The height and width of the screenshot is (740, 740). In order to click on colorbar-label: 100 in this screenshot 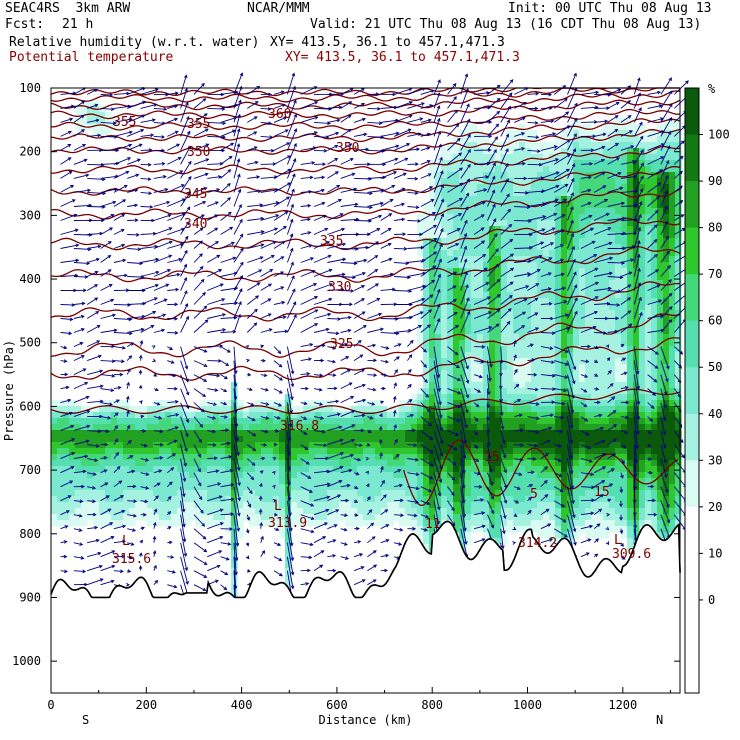, I will do `click(719, 135)`.